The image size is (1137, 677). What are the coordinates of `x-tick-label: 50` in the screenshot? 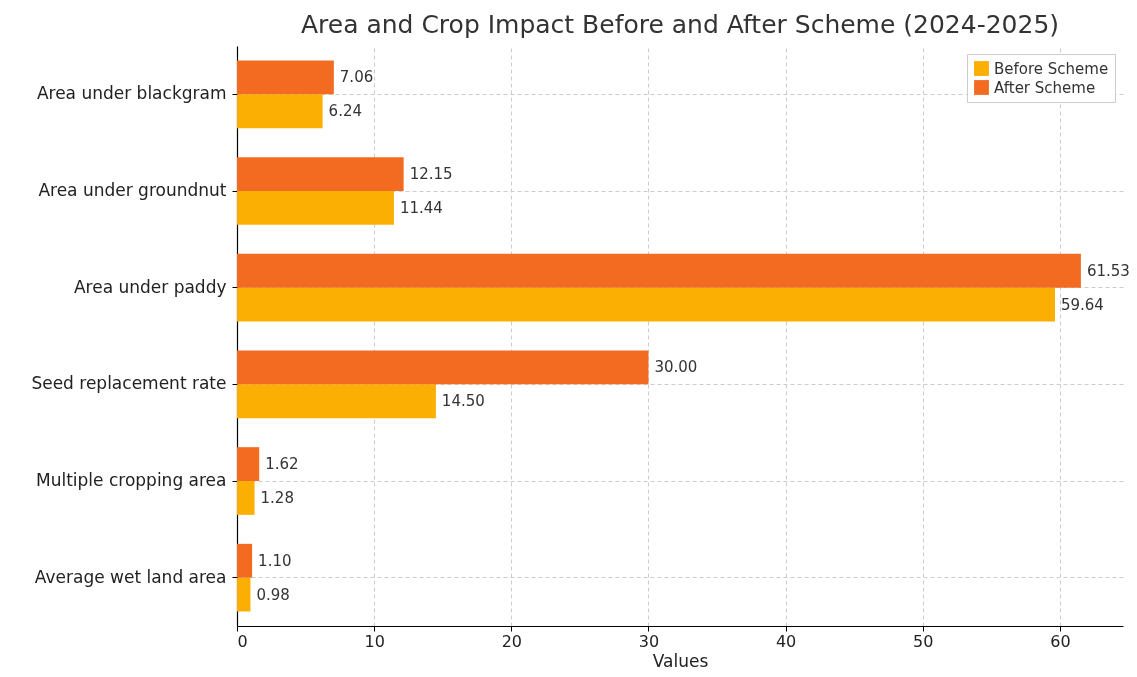 It's located at (923, 641).